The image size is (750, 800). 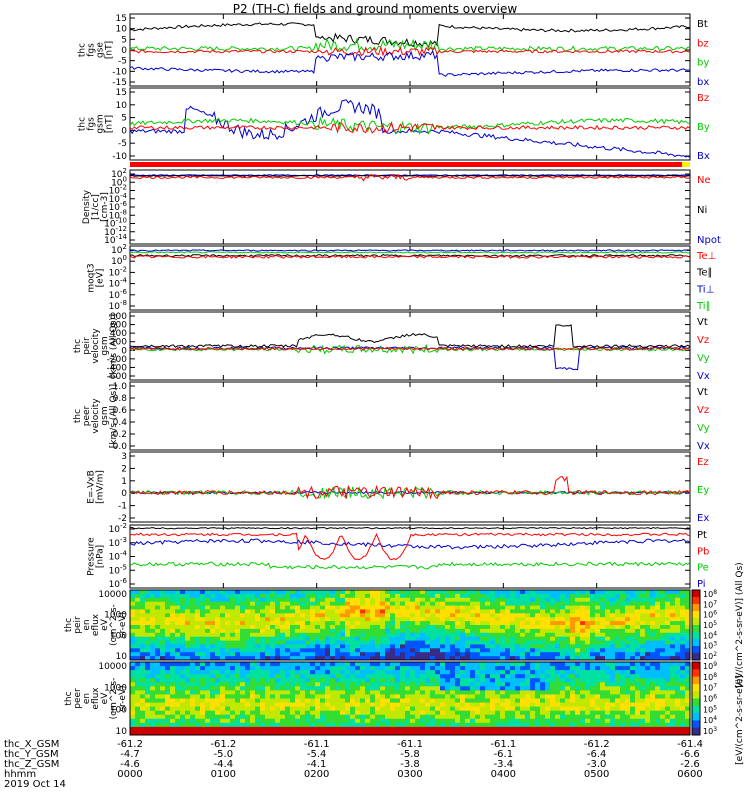 I want to click on panel-1: thcfgsgse[nT], so click(x=384, y=50).